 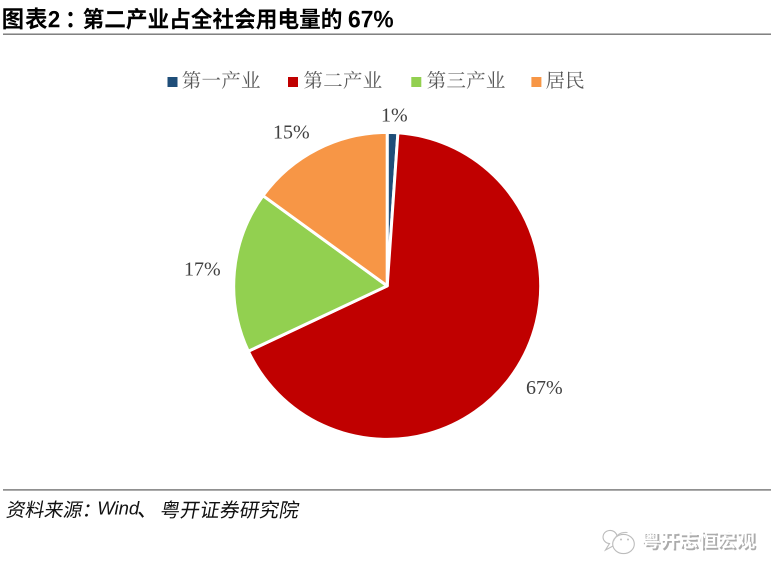 I want to click on svg-text: 1%, so click(x=394, y=116).